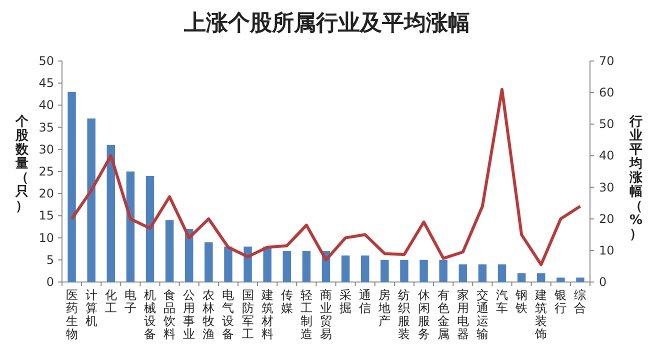  What do you see at coordinates (606, 155) in the screenshot?
I see `y2-tick-label: 40` at bounding box center [606, 155].